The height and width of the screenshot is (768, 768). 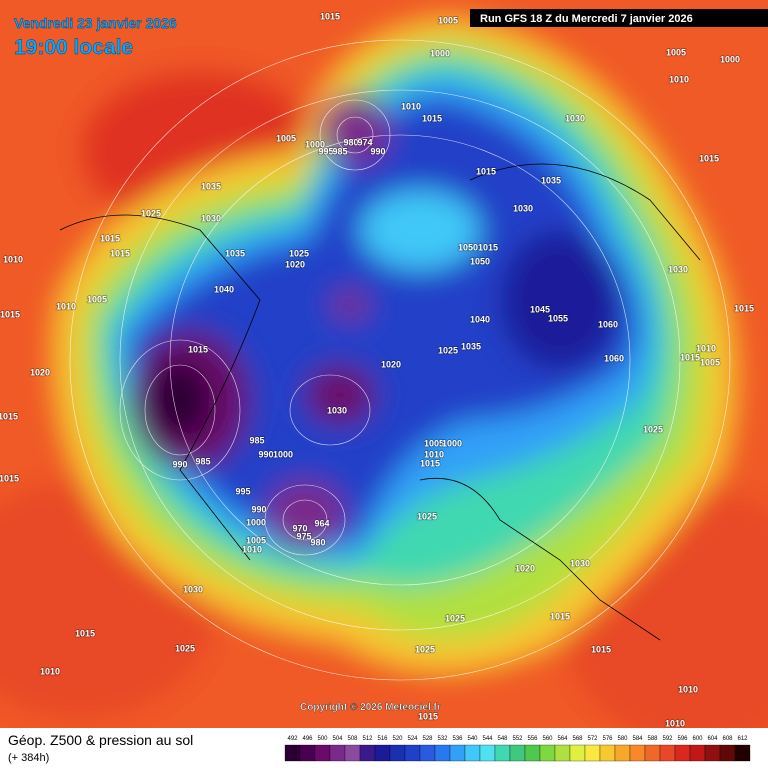 What do you see at coordinates (727, 739) in the screenshot?
I see `colorbar-label: 608` at bounding box center [727, 739].